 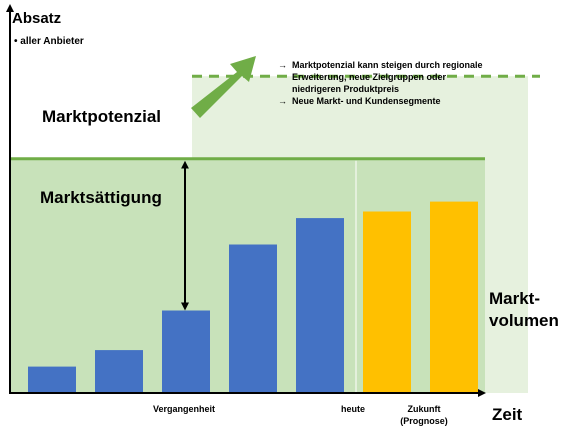 What do you see at coordinates (514, 298) in the screenshot?
I see `market-volume-label-line1: Markt-` at bounding box center [514, 298].